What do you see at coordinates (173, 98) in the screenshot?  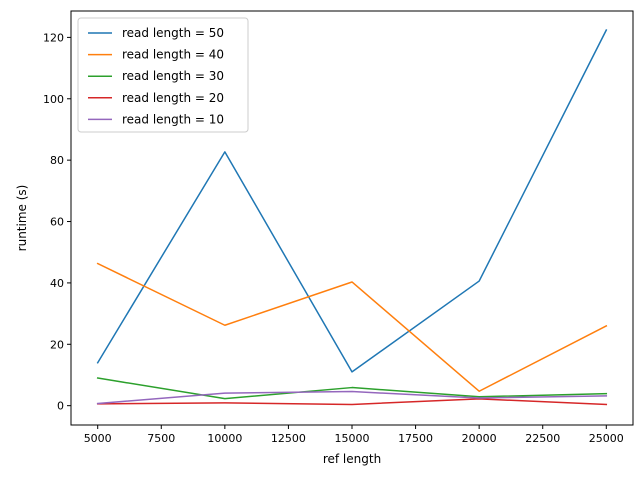 I see `legend-label: read length = 20` at bounding box center [173, 98].